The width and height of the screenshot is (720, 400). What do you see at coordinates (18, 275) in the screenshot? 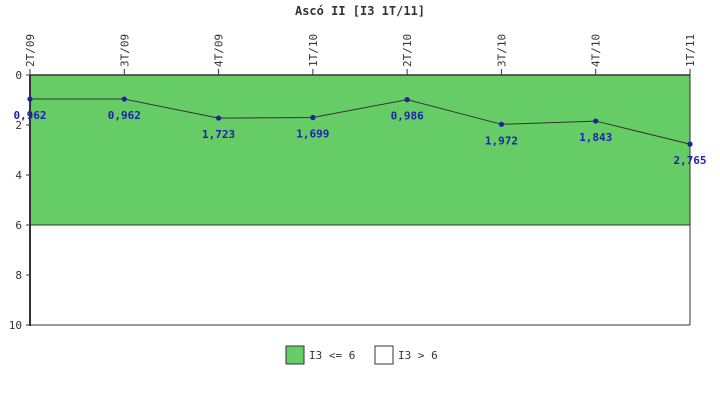
I see `y-tick-label: 8` at bounding box center [18, 275].